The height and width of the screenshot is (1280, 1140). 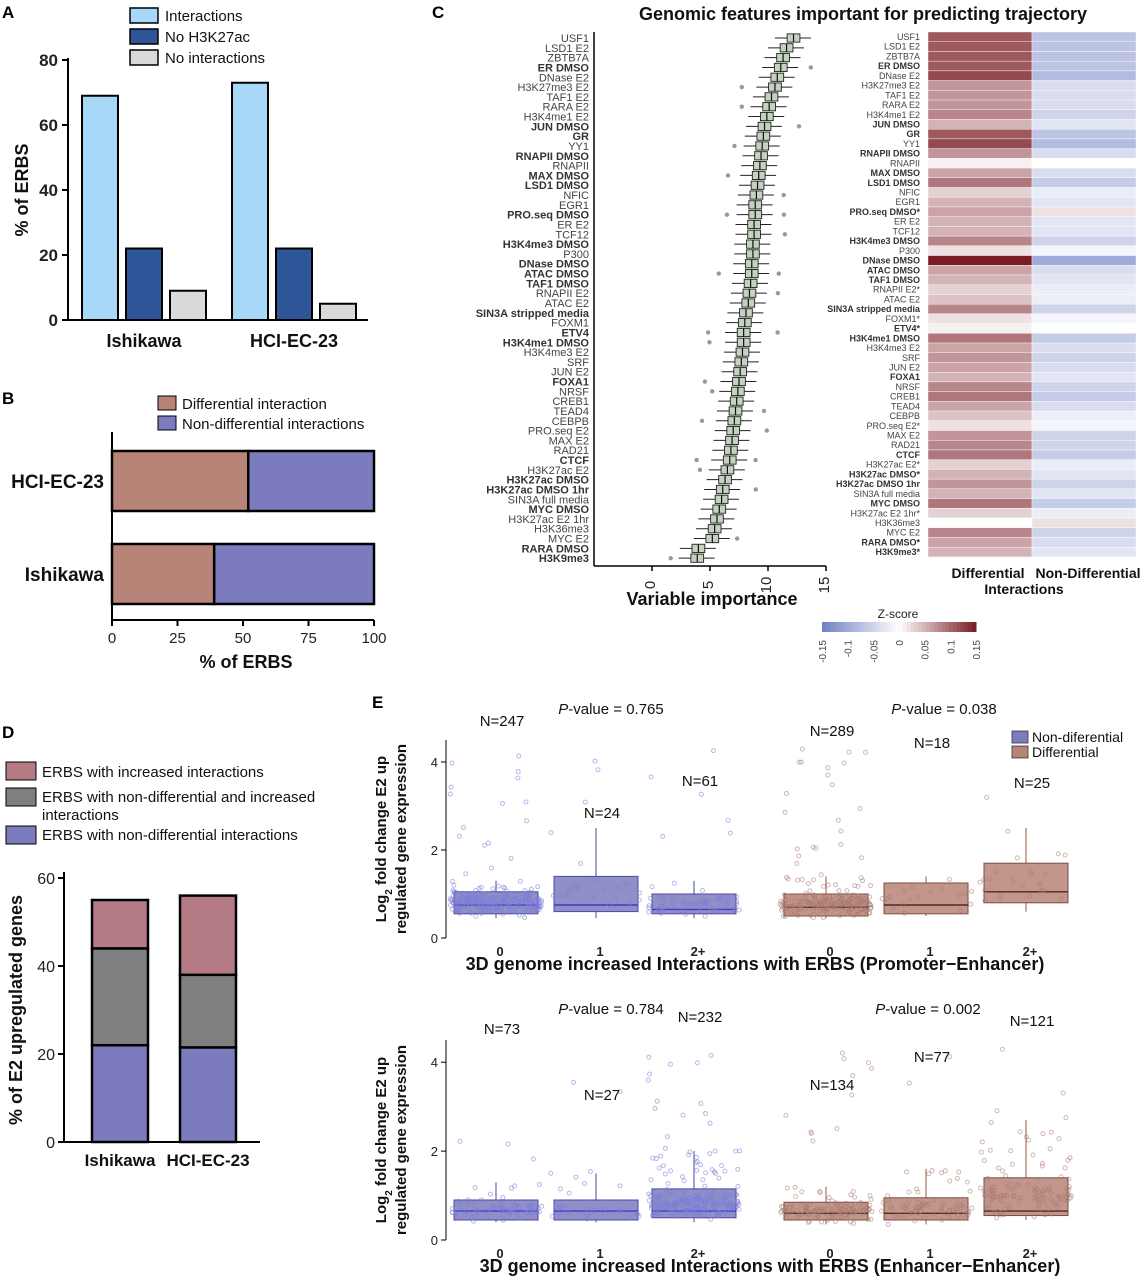 What do you see at coordinates (401, 1140) in the screenshot?
I see `y-axis-label-e-line2: regulated gene expression` at bounding box center [401, 1140].